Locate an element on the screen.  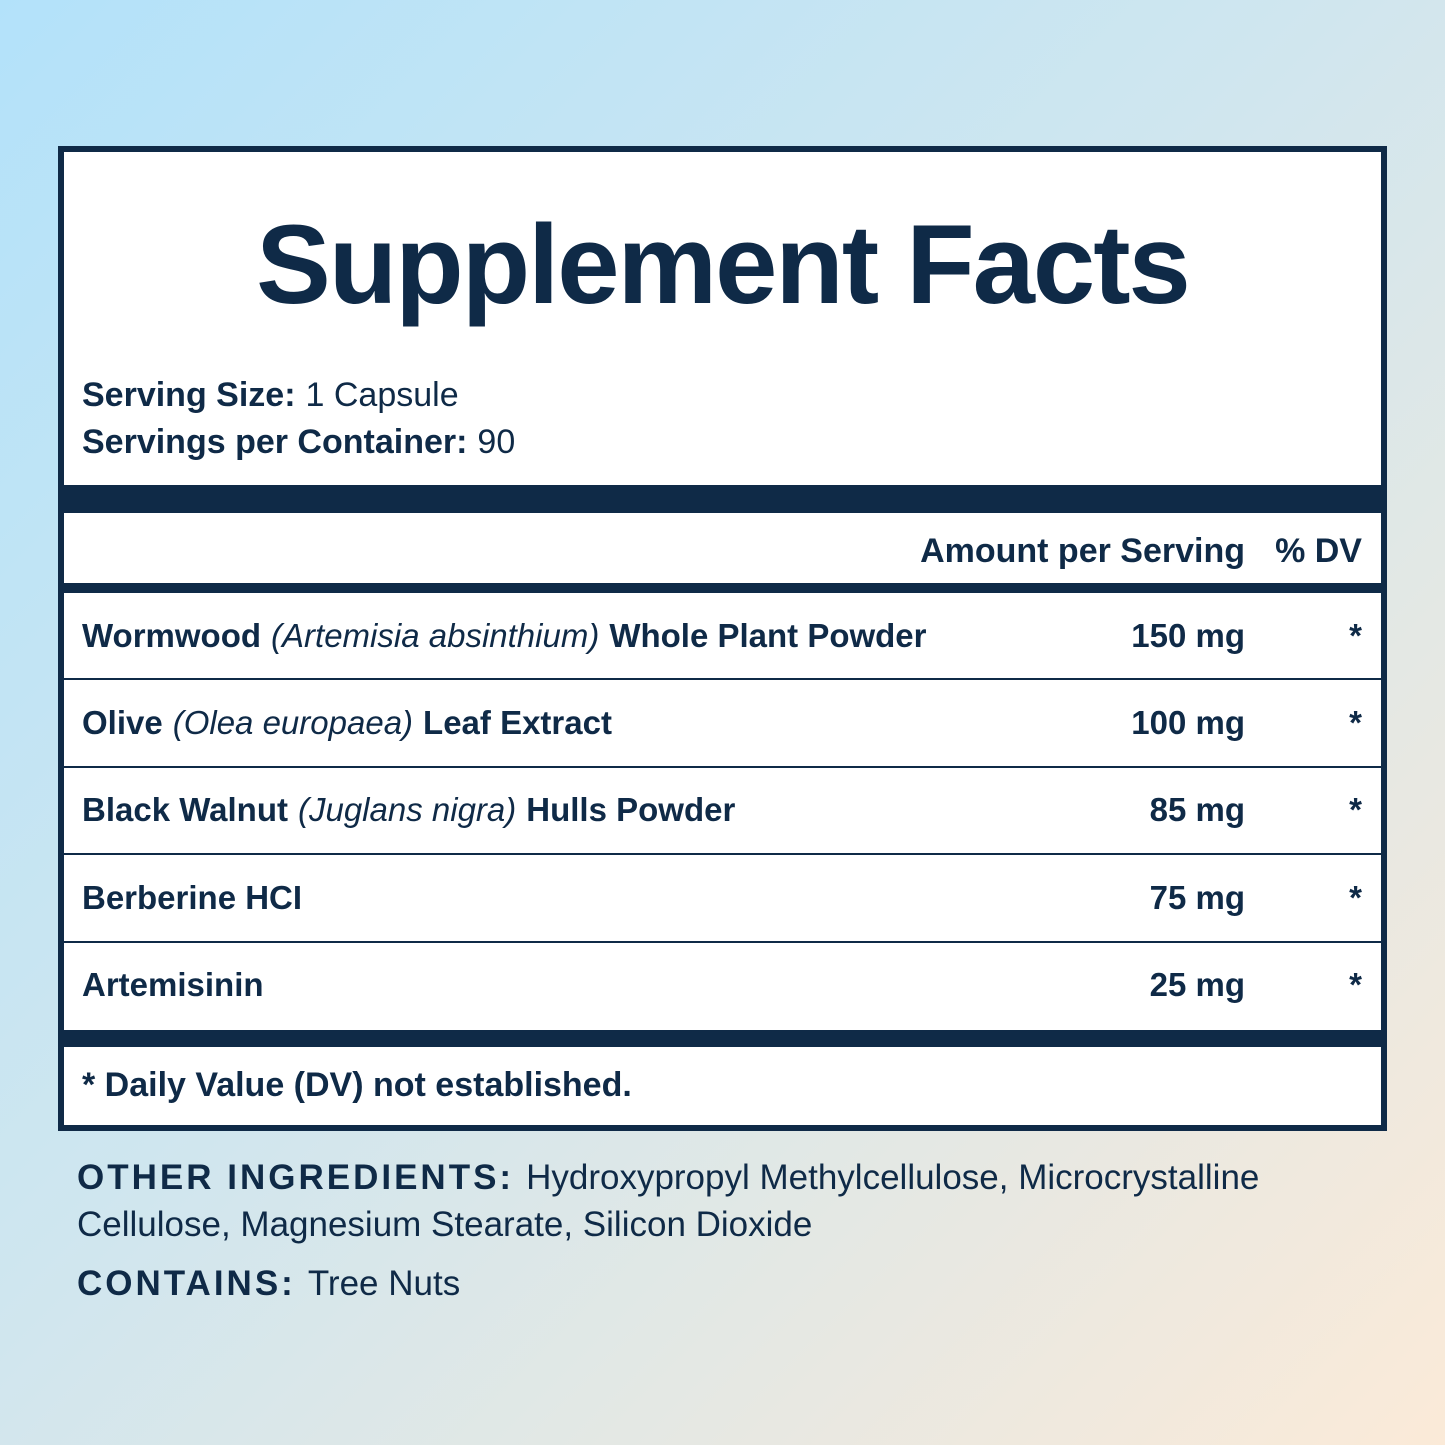
latin-name: (Juglans nigra) is located at coordinates (407, 810).